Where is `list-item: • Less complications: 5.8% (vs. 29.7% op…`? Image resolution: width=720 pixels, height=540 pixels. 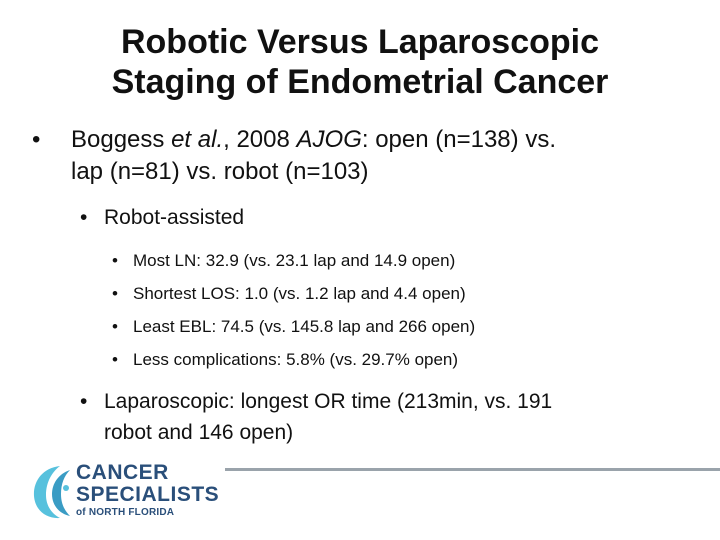
list-item: • Less complications: 5.8% (vs. 29.7% op… is located at coordinates (392, 359).